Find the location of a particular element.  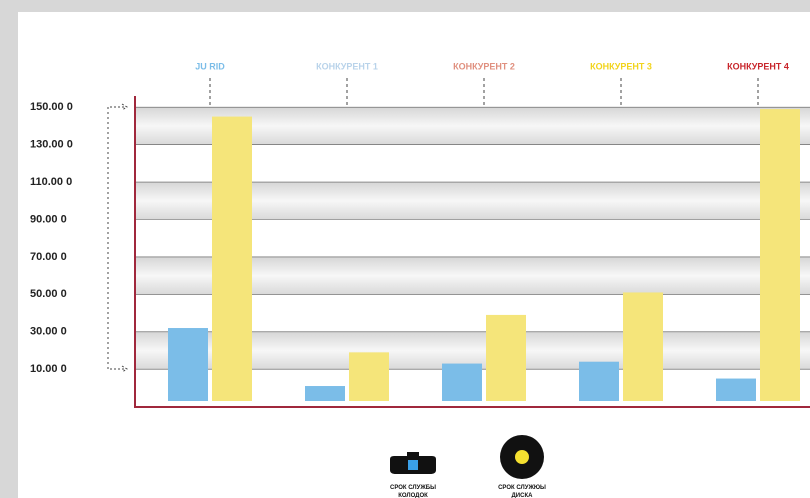

legend-label-line: ДИСКА is located at coordinates (523, 495).